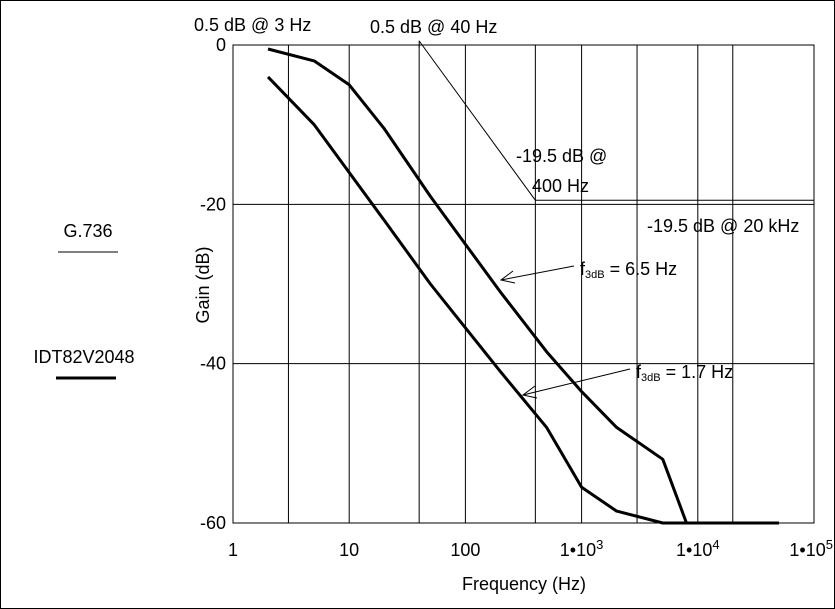 The width and height of the screenshot is (835, 609). What do you see at coordinates (465, 550) in the screenshot?
I see `x-tick-label: 100` at bounding box center [465, 550].